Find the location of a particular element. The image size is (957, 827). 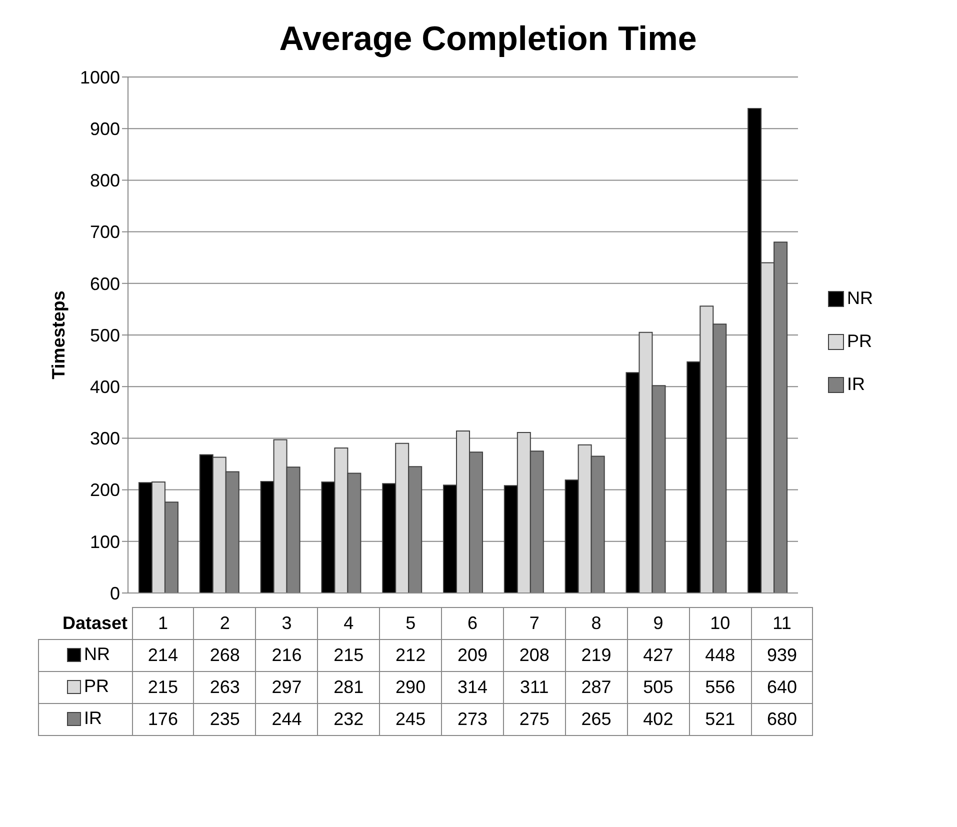

data-label: 427 is located at coordinates (658, 656).